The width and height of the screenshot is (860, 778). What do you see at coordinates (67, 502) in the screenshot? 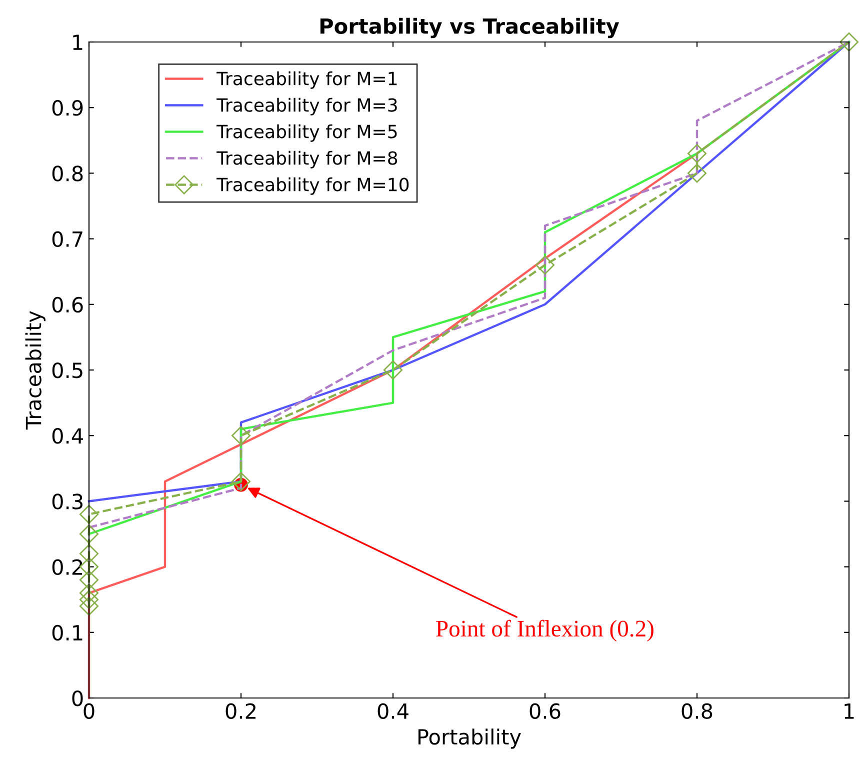
I see `y-tick-label: 0.3` at bounding box center [67, 502].